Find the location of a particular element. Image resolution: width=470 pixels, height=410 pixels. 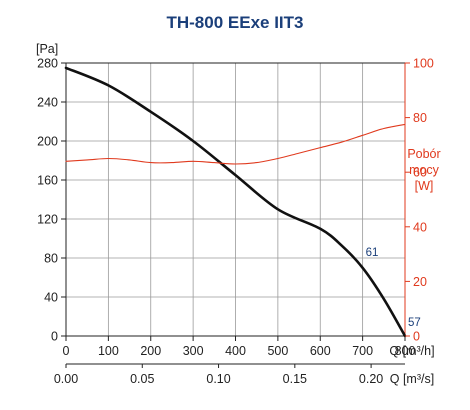

y2-unit-line: mocy is located at coordinates (424, 170).